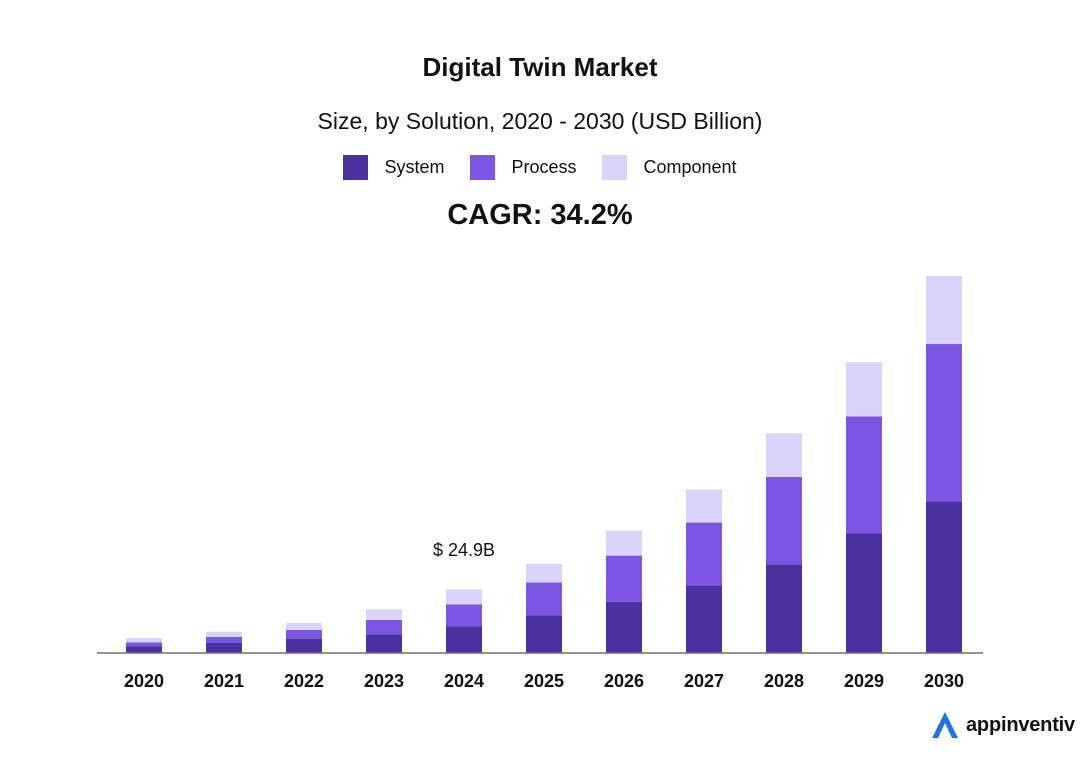 The height and width of the screenshot is (765, 1080). Describe the element at coordinates (224, 648) in the screenshot. I see `bar-system-2021` at that location.